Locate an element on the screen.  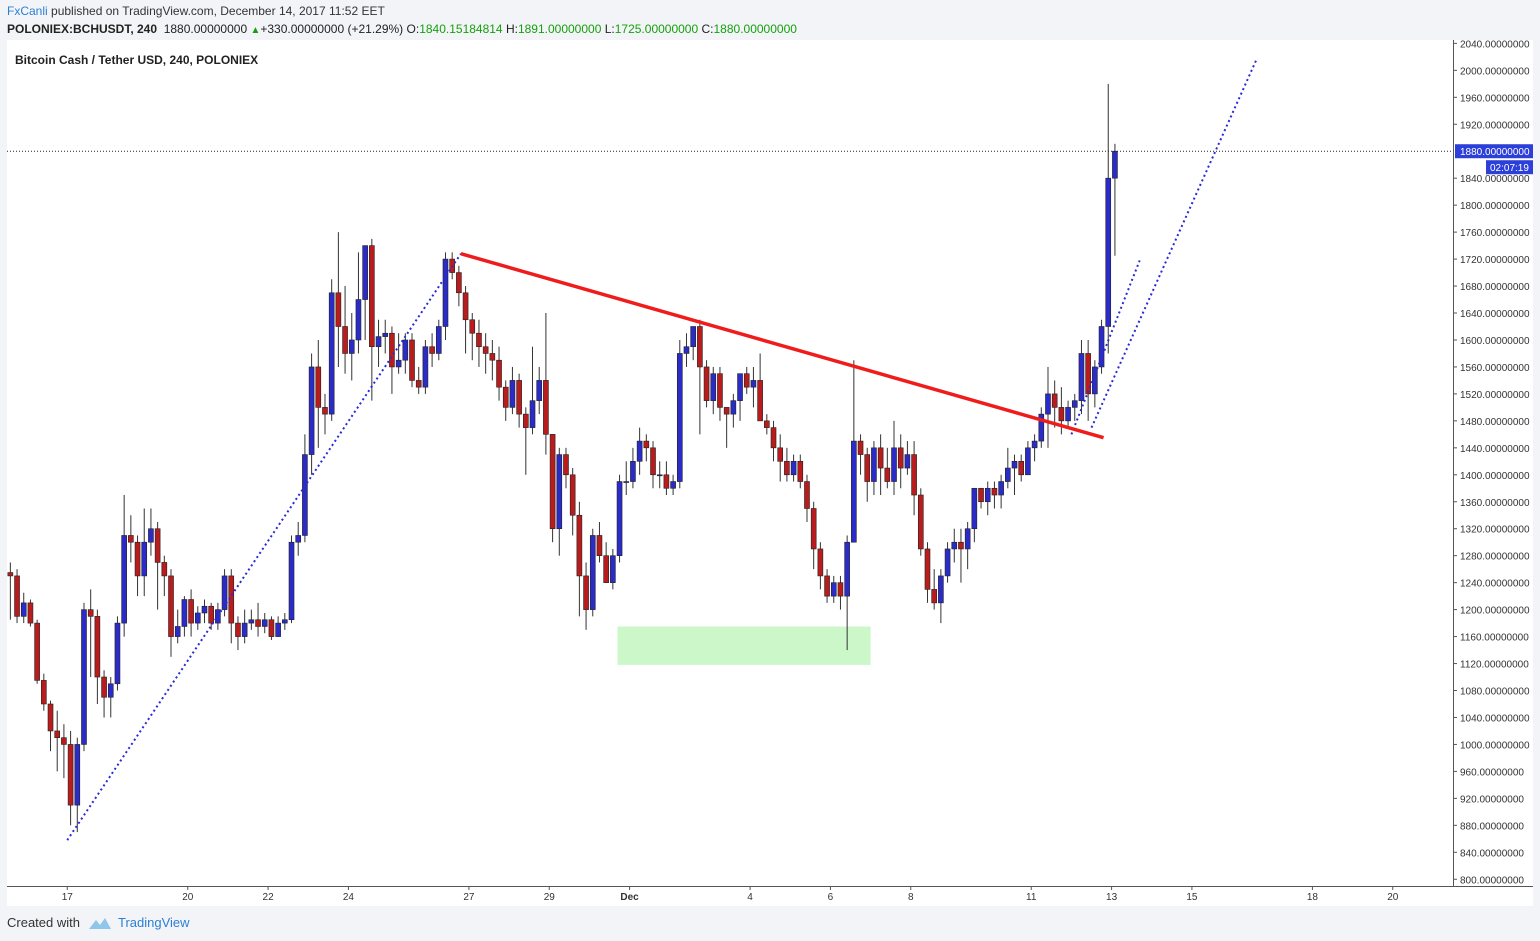
x-tick-label: Dec is located at coordinates (629, 897).